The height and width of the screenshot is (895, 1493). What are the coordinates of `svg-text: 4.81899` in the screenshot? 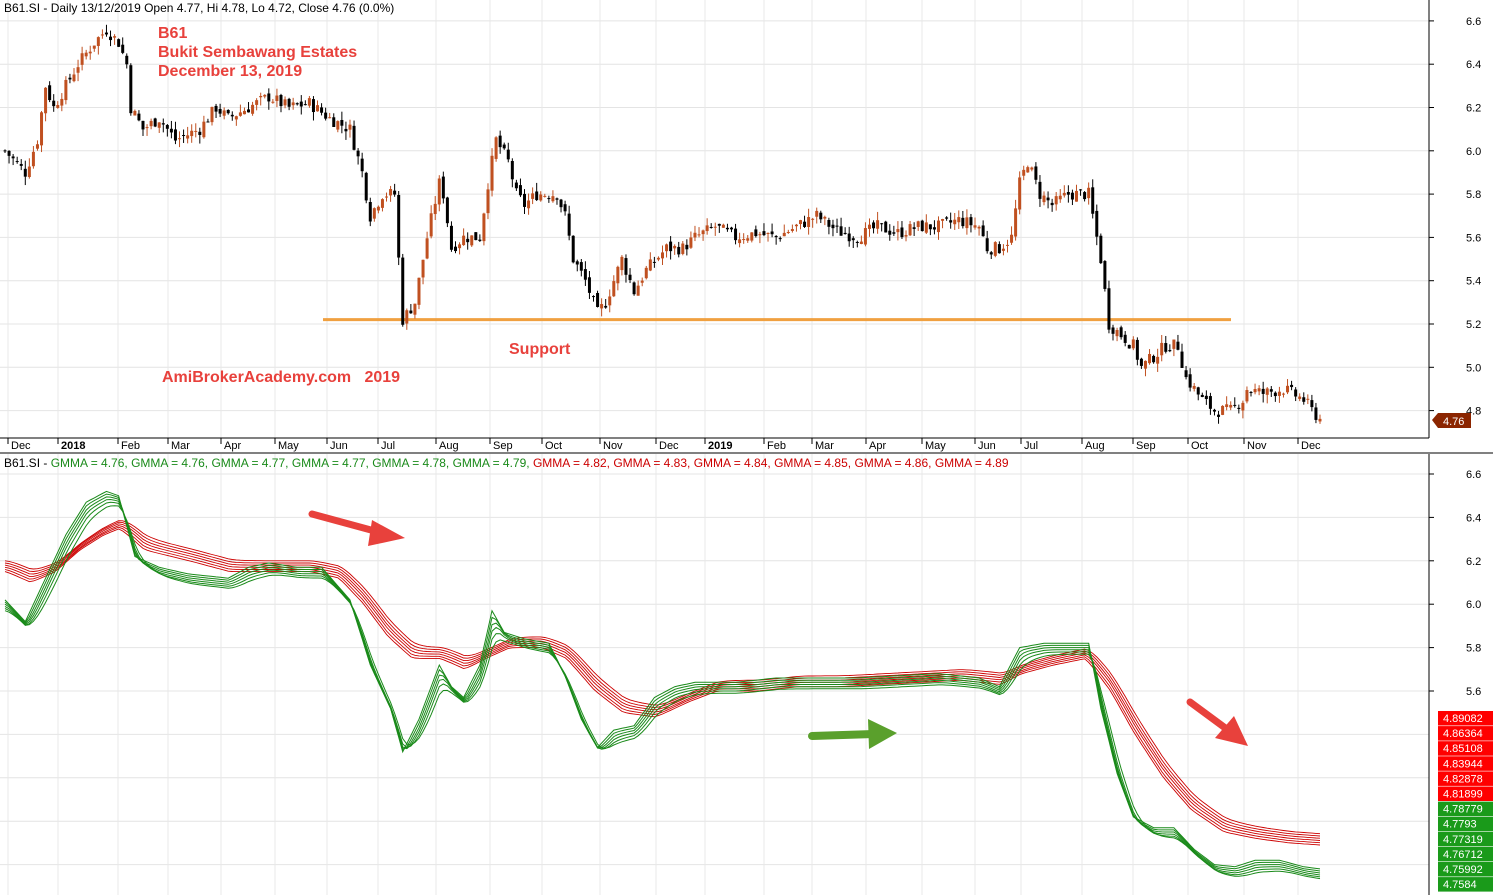 It's located at (1463, 795).